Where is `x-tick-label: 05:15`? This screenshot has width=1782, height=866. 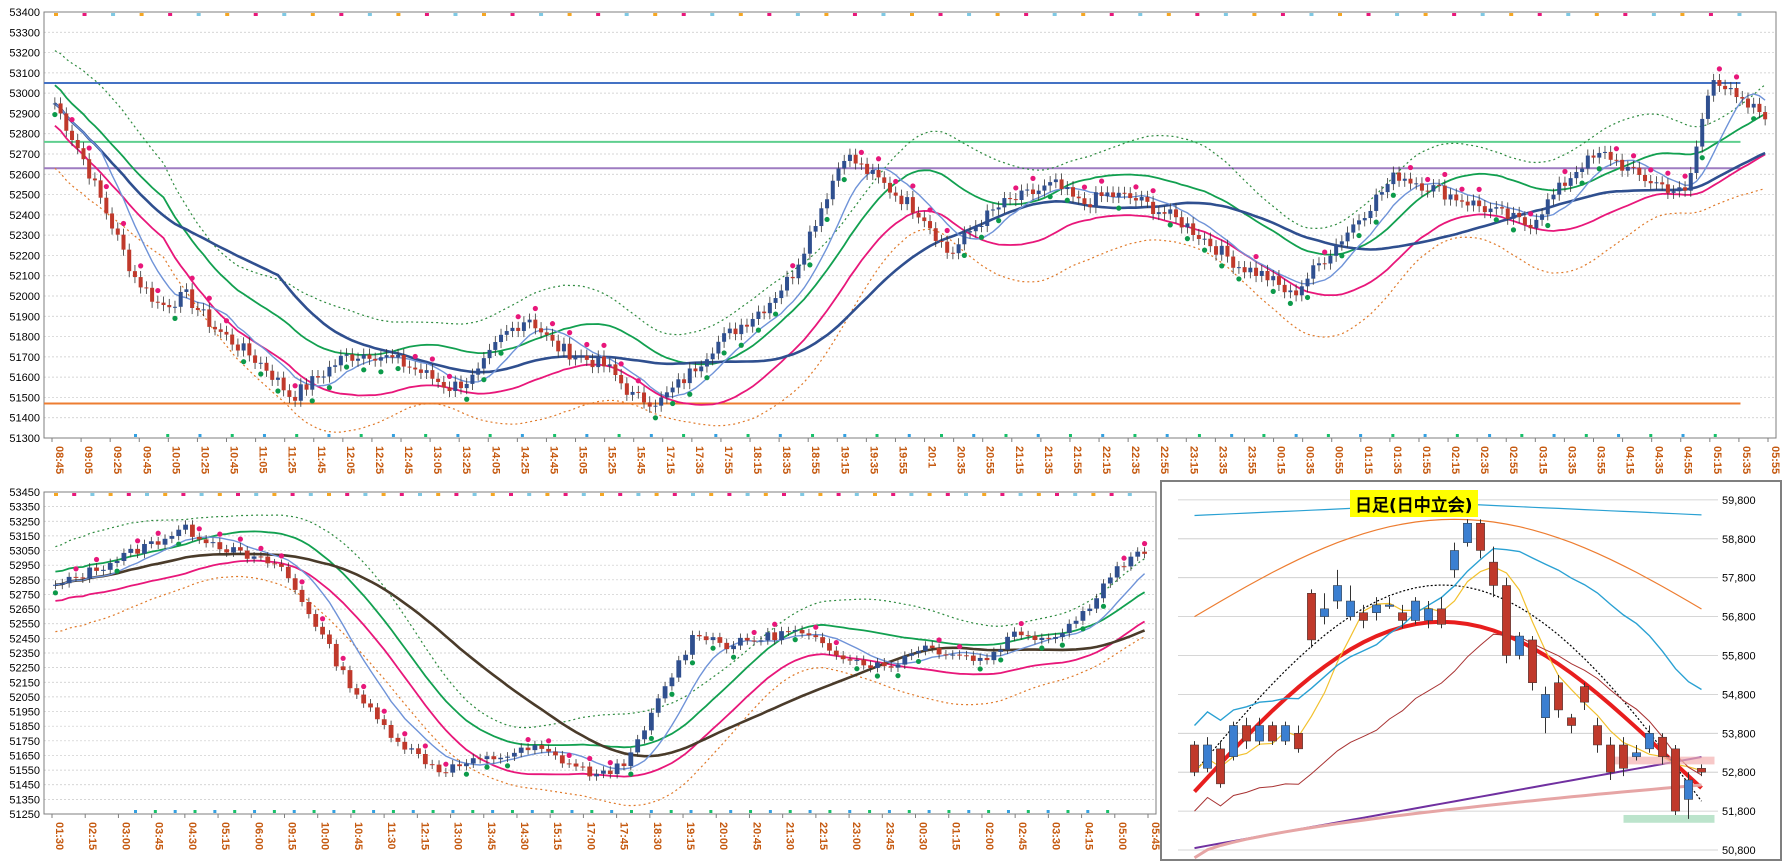
x-tick-label: 05:15 is located at coordinates (1717, 460).